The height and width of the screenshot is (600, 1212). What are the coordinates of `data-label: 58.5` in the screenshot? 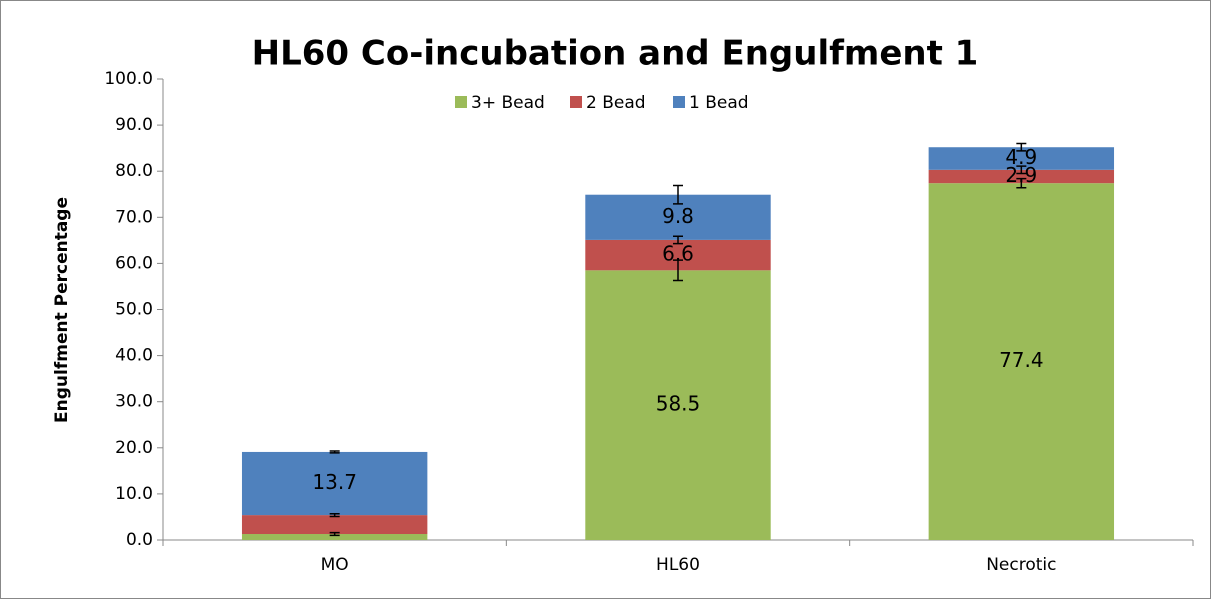 It's located at (678, 404).